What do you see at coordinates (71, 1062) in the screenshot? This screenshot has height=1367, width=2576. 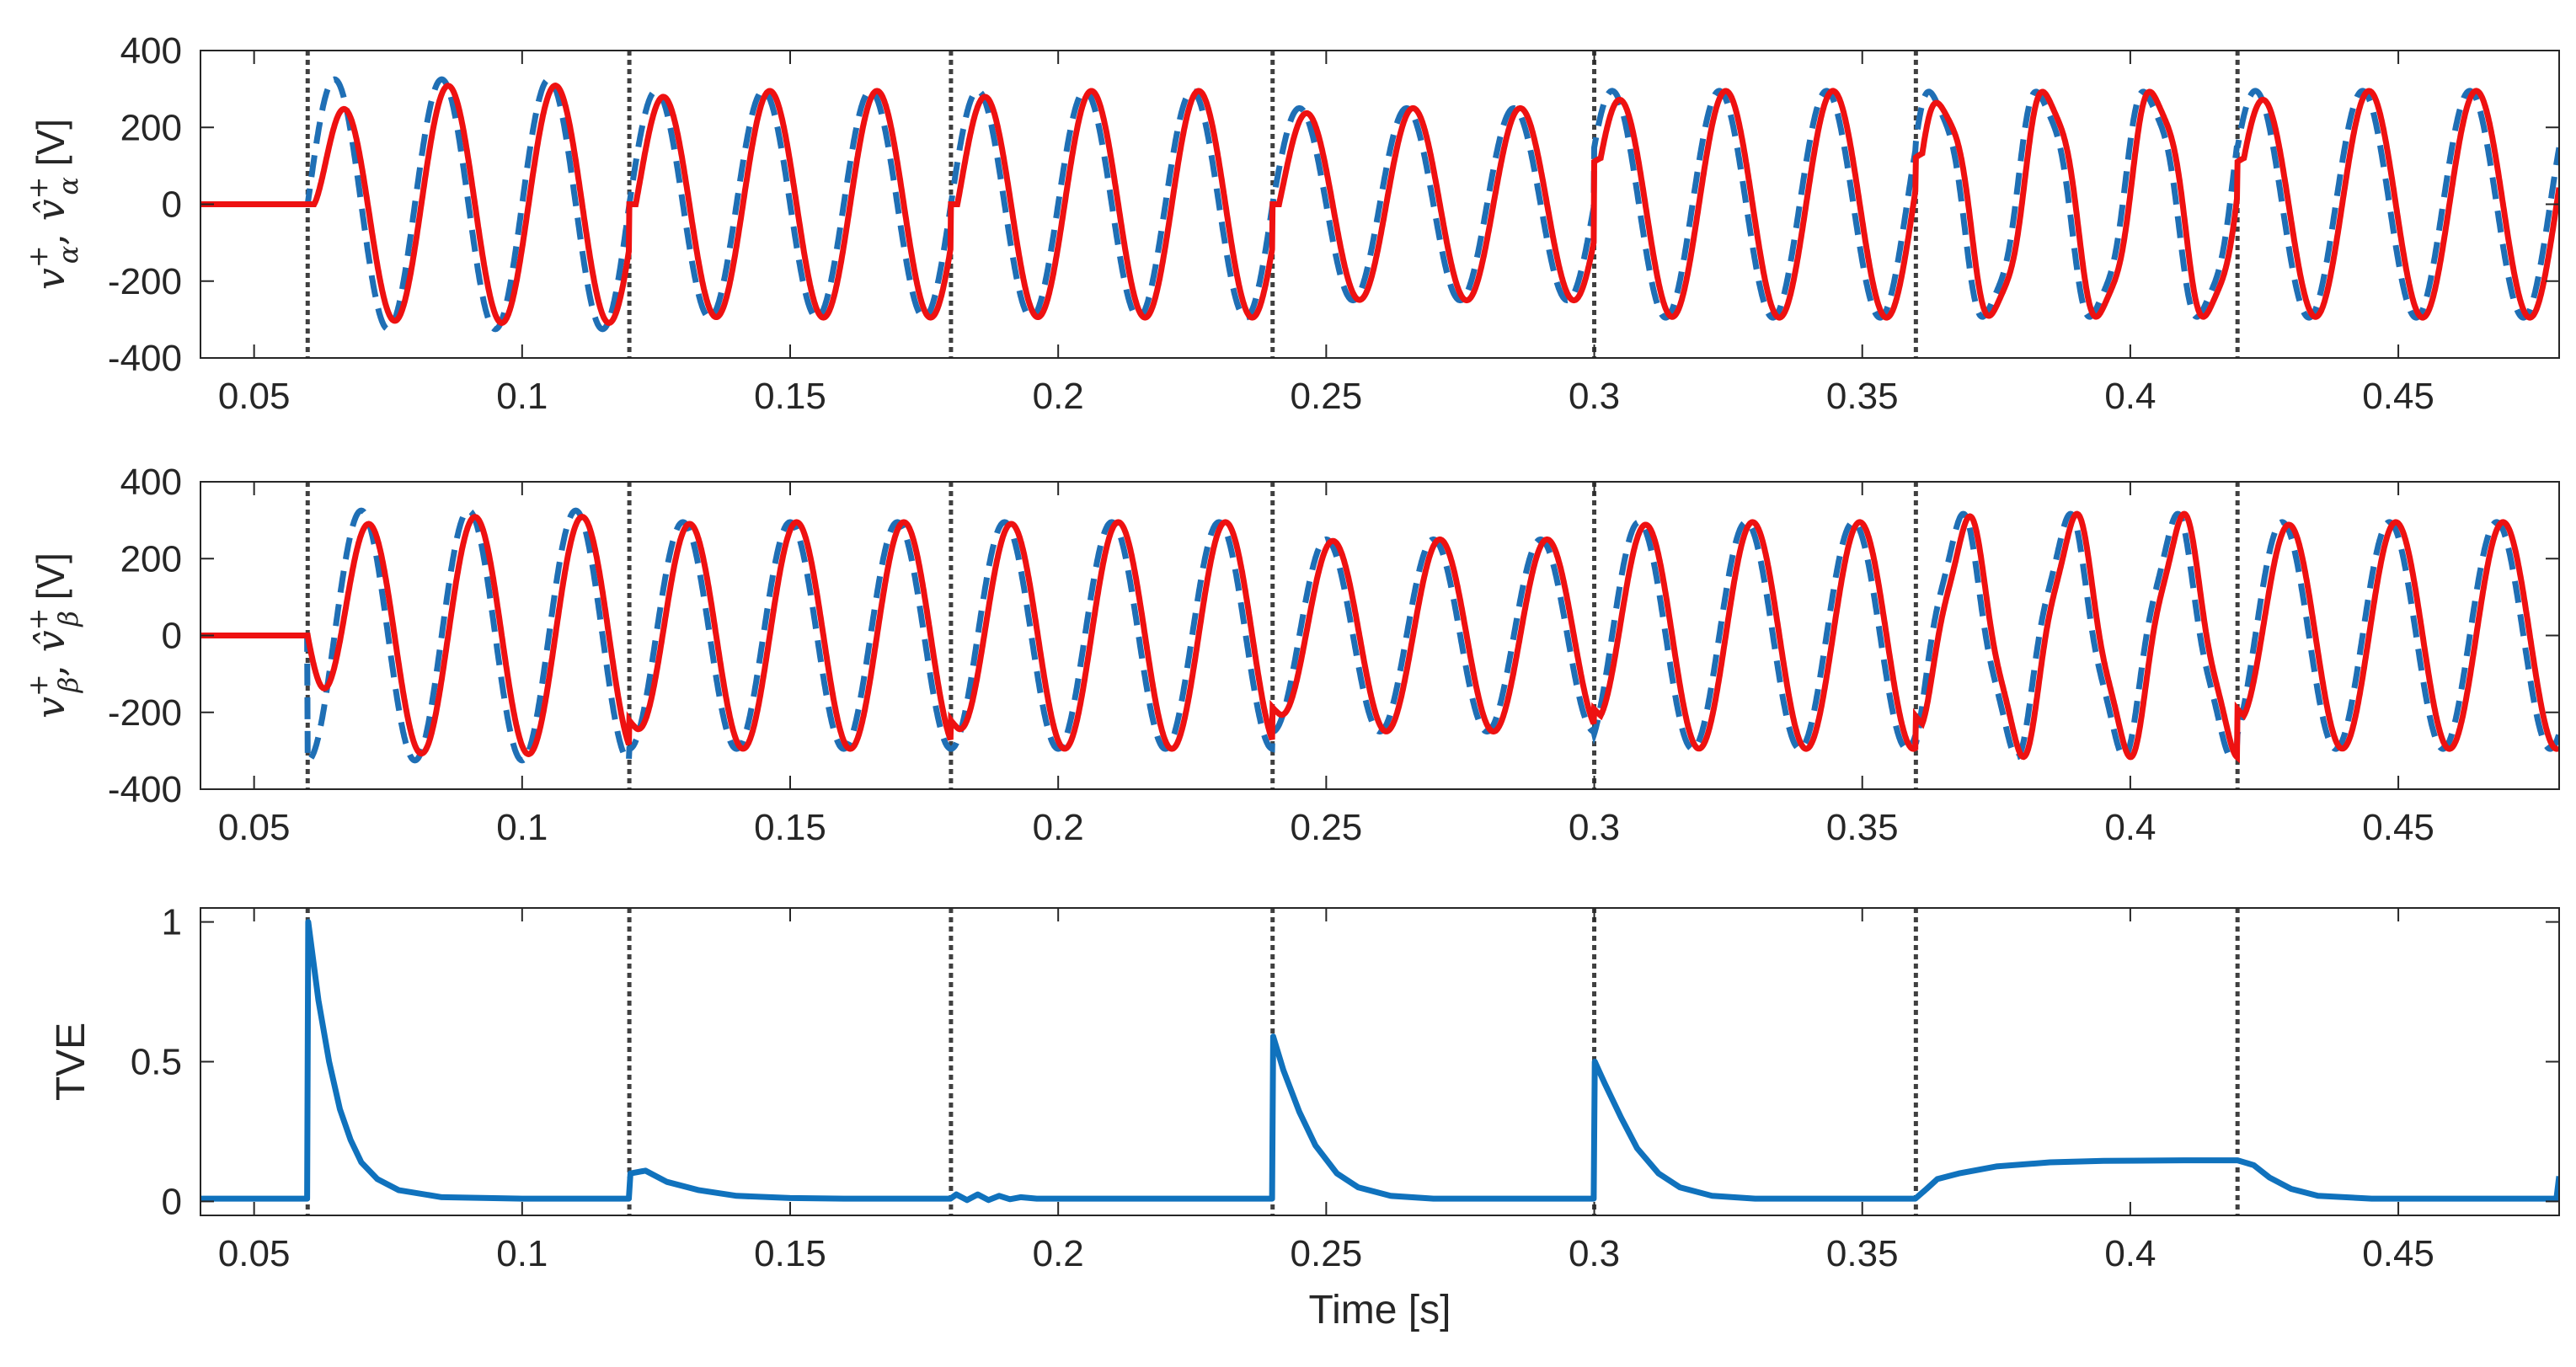 I see `y-axis-label: TVE` at bounding box center [71, 1062].